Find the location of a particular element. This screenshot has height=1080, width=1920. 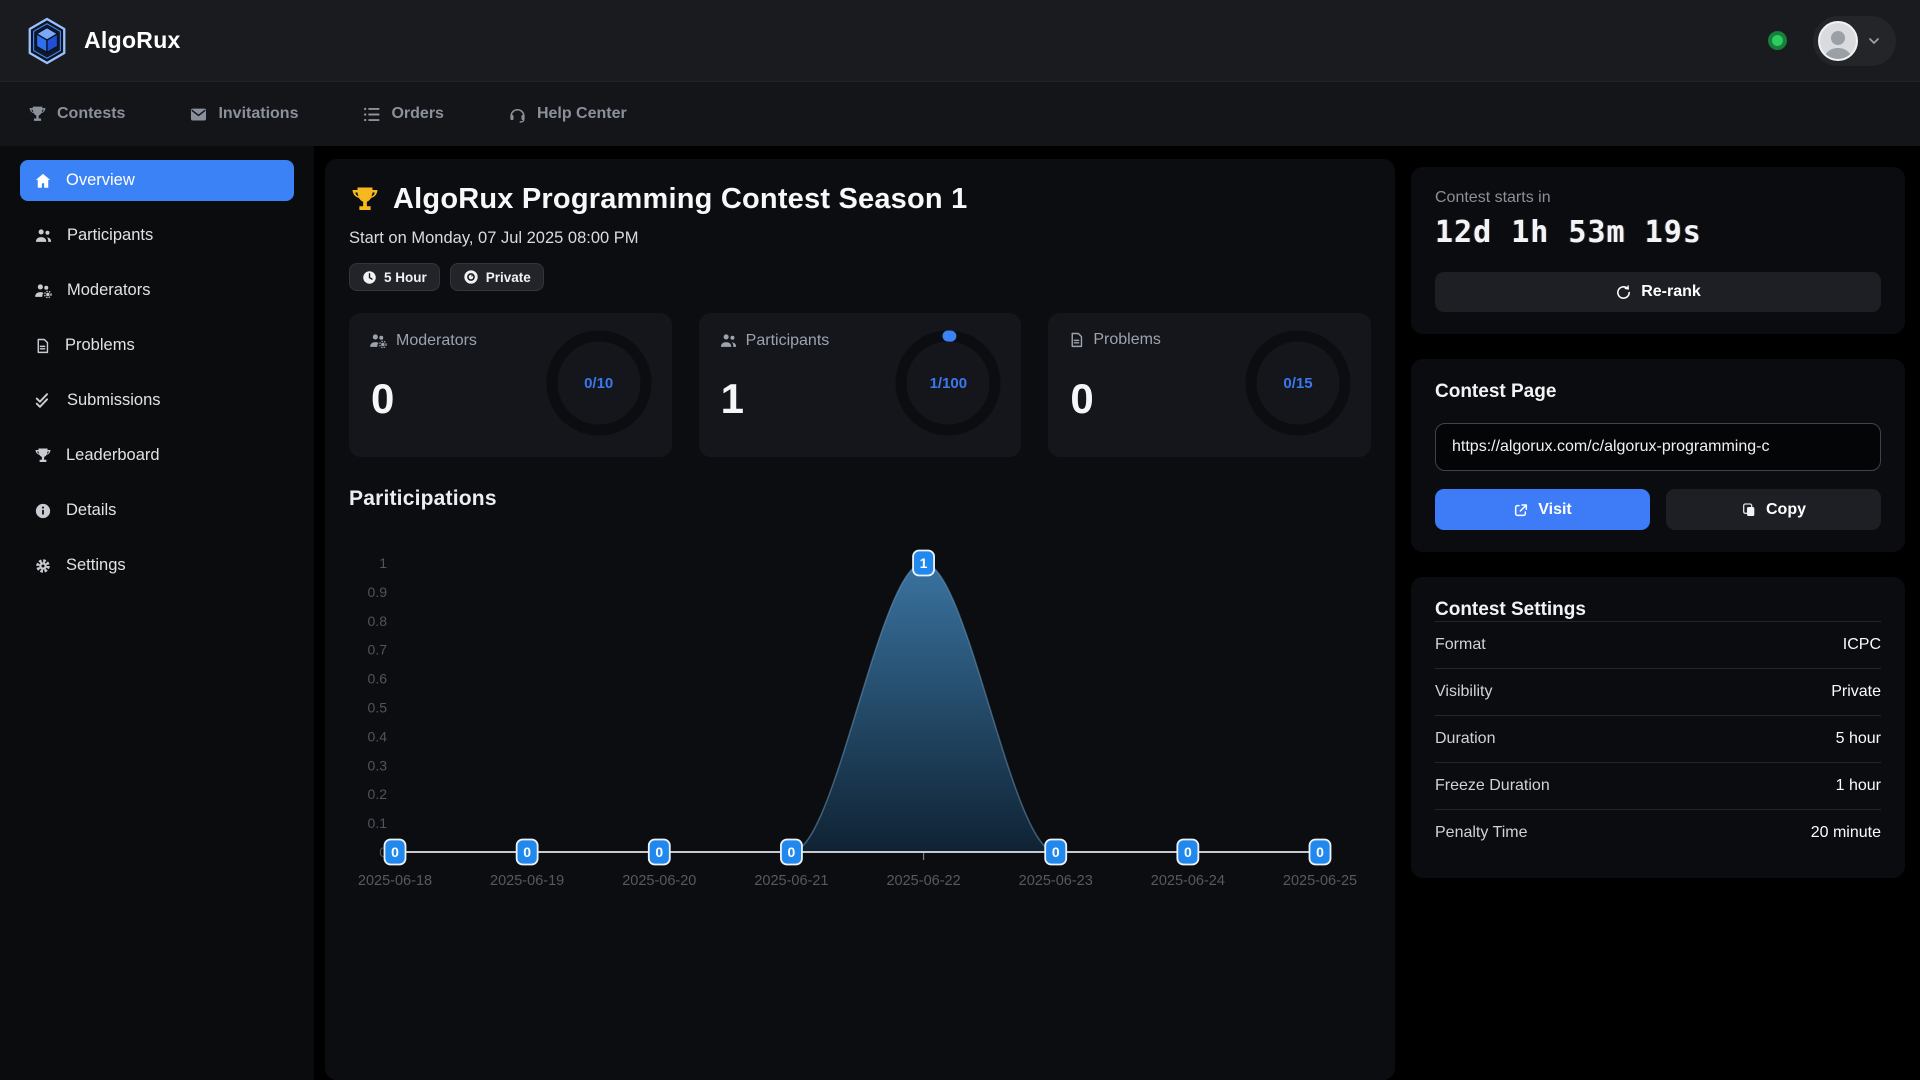

visit-button: Visit is located at coordinates (1542, 509).